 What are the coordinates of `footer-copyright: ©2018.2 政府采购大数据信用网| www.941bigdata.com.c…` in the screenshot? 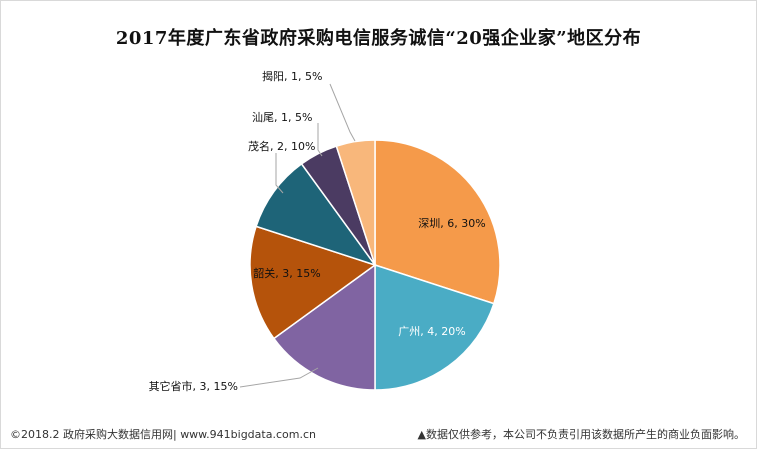 It's located at (163, 434).